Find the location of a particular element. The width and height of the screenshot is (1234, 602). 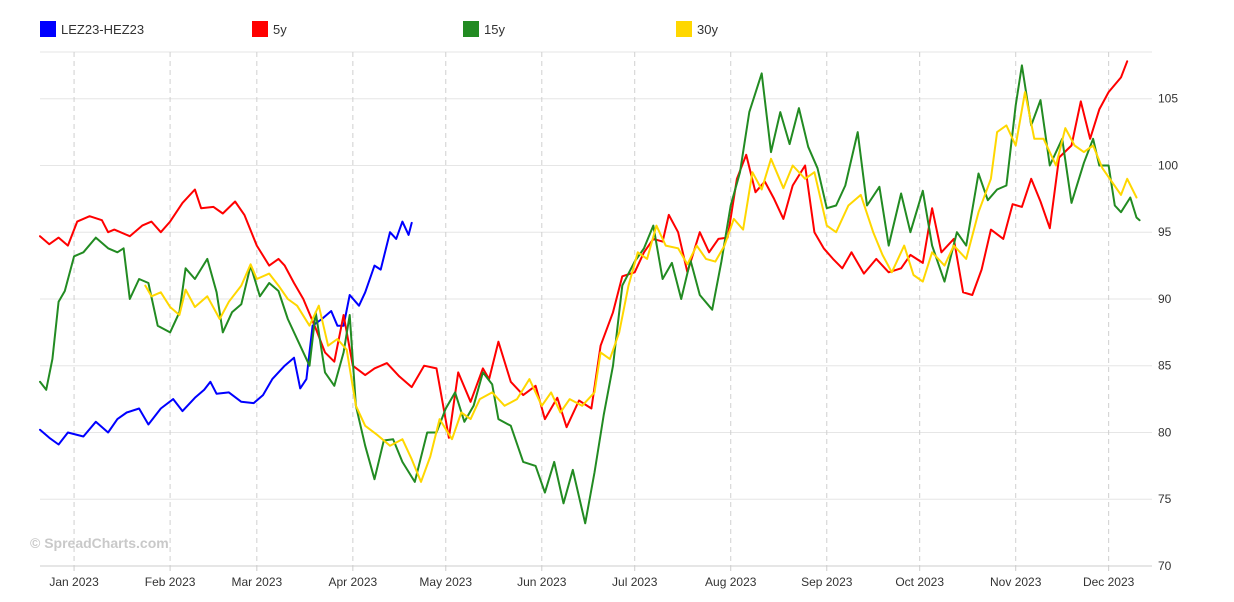

legend-label: LEZ23-HEZ23 is located at coordinates (102, 29).